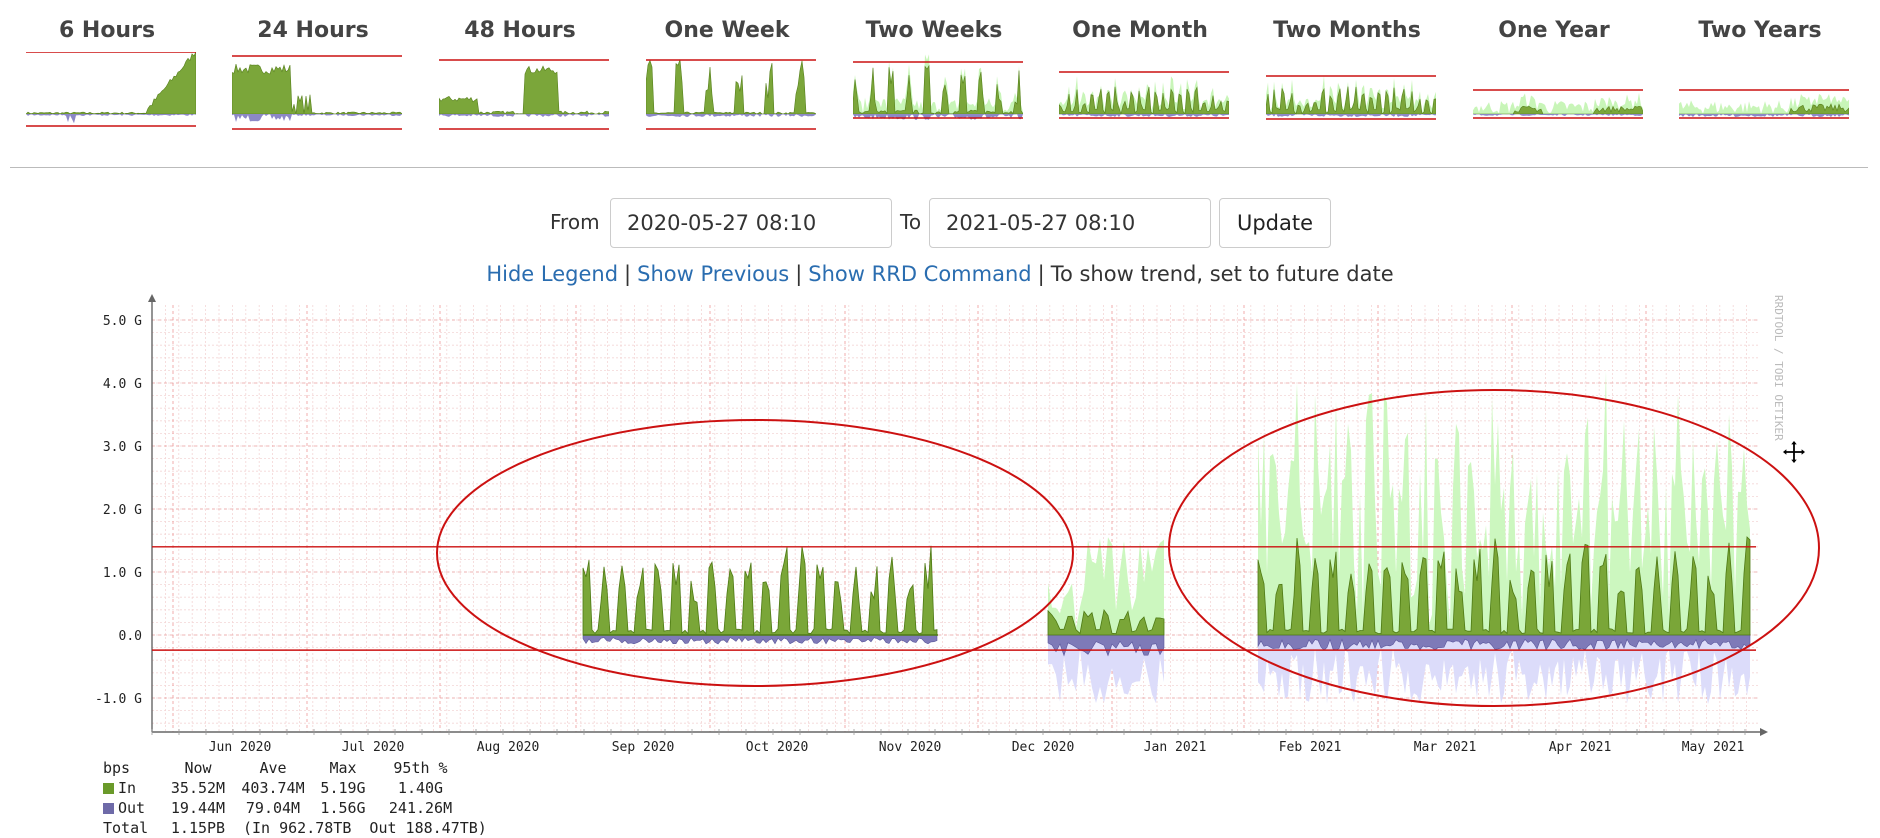 Image resolution: width=1880 pixels, height=838 pixels. I want to click on x-tick-label: Mar 2021, so click(1445, 747).